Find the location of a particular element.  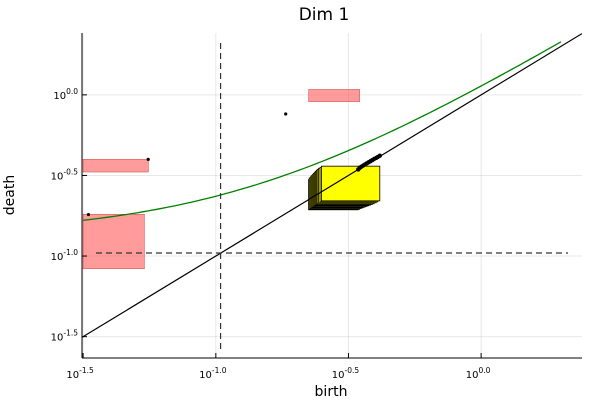

y-tick-exponent: -0.5 is located at coordinates (70, 171).